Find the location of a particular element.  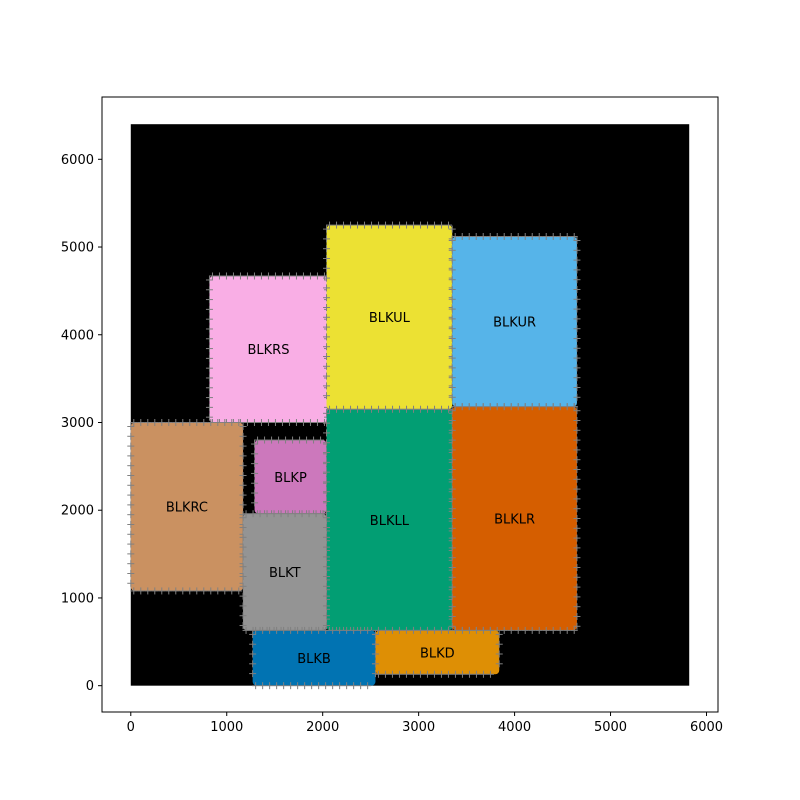

x-axis: 0 1000 2000 3000 4000 5000 6000 is located at coordinates (425, 723).